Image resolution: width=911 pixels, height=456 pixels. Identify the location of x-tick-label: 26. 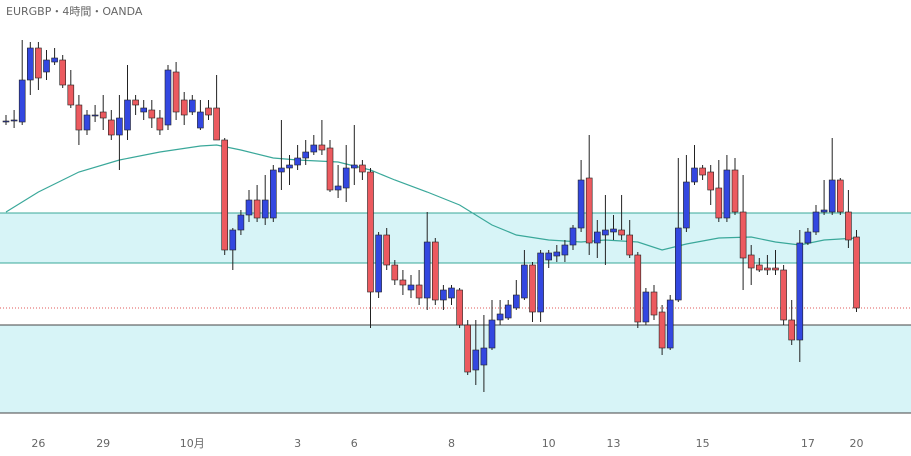
(38, 443).